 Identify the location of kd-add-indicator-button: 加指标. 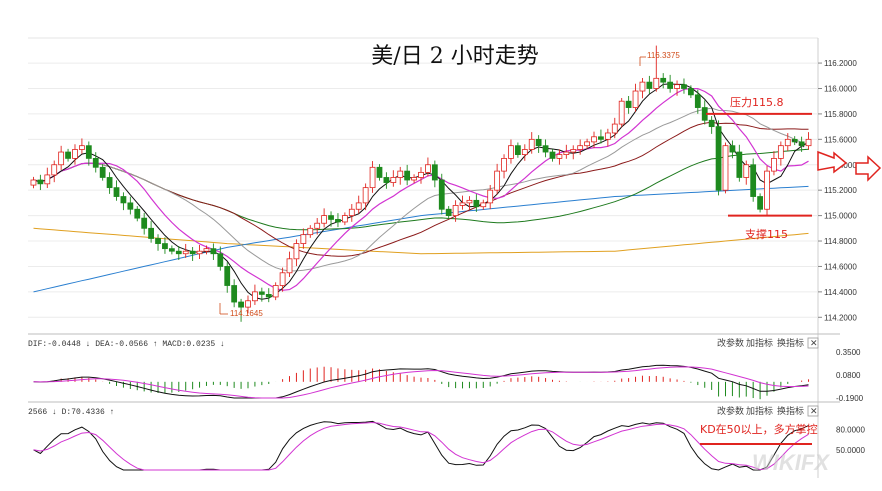
(759, 411).